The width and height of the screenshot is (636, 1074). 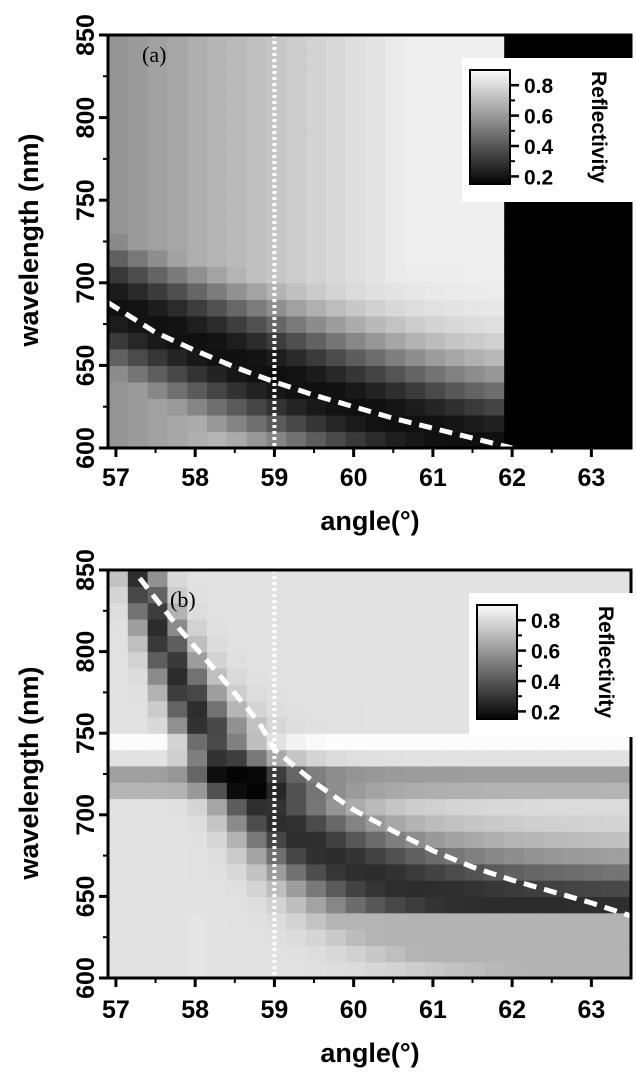 What do you see at coordinates (183, 599) in the screenshot?
I see `panel-label: (b)` at bounding box center [183, 599].